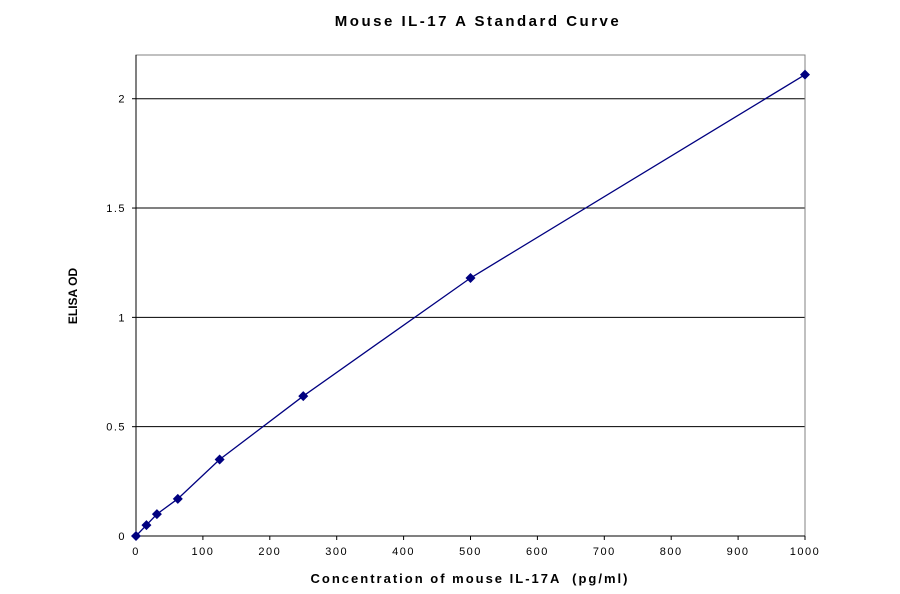 The width and height of the screenshot is (900, 594). Describe the element at coordinates (470, 578) in the screenshot. I see `x-axis-label: Concentration of mouse IL-17A (pg/ml)` at that location.